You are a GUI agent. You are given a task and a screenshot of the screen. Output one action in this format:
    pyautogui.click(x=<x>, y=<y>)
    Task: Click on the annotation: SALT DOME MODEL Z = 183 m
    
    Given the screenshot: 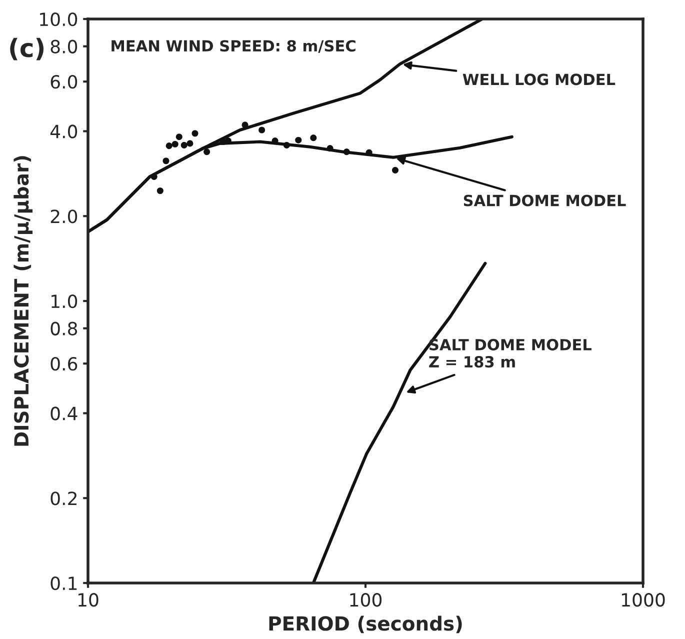 What is the action you would take?
    pyautogui.click(x=510, y=353)
    